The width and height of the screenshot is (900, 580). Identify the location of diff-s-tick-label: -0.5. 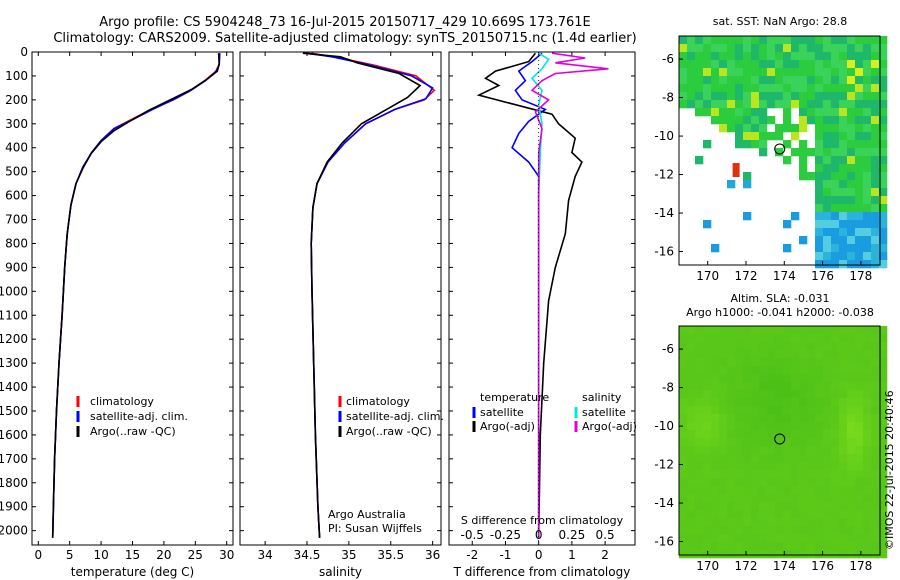
(472, 535).